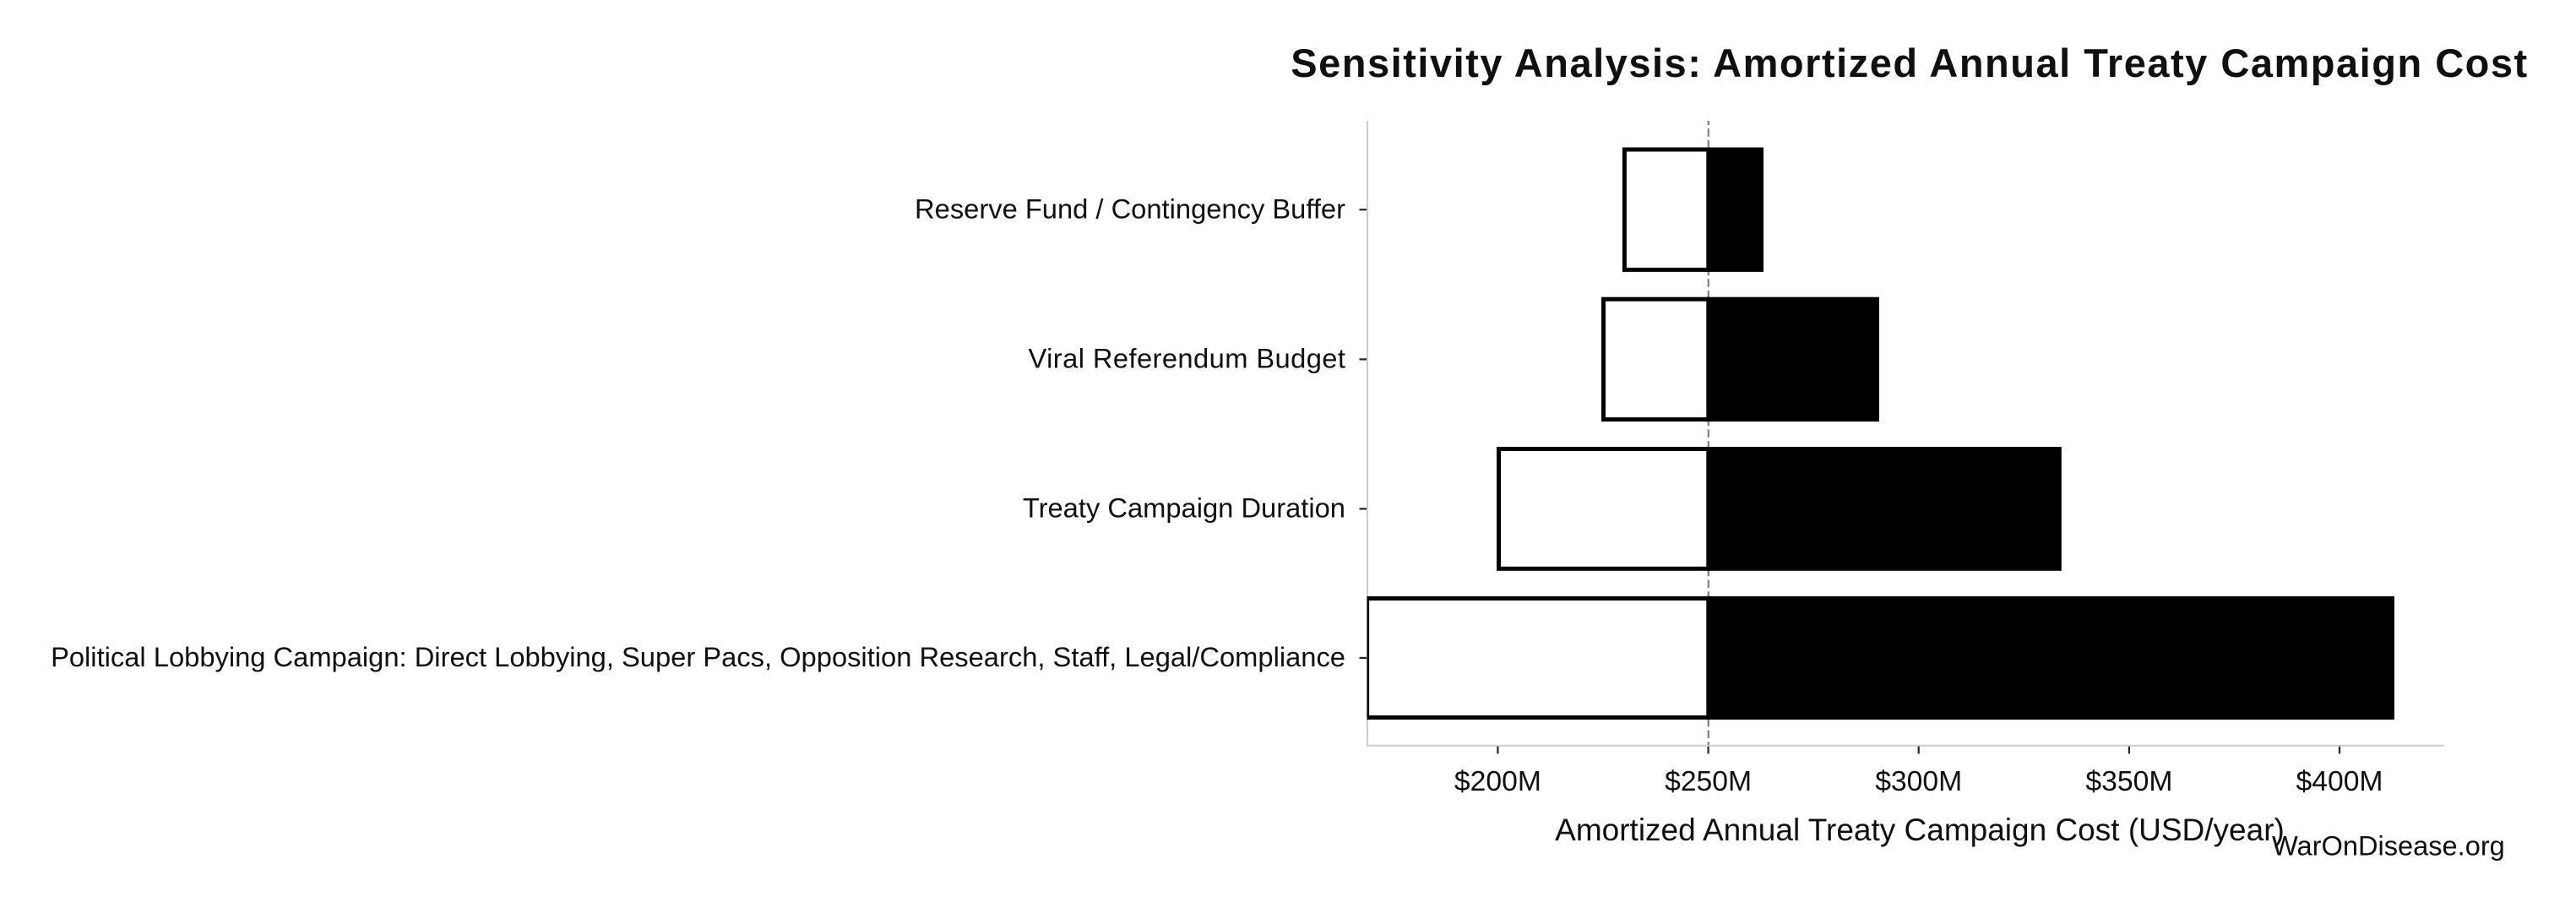 The width and height of the screenshot is (2576, 908). Describe the element at coordinates (1708, 781) in the screenshot. I see `svg-text: $250M` at that location.